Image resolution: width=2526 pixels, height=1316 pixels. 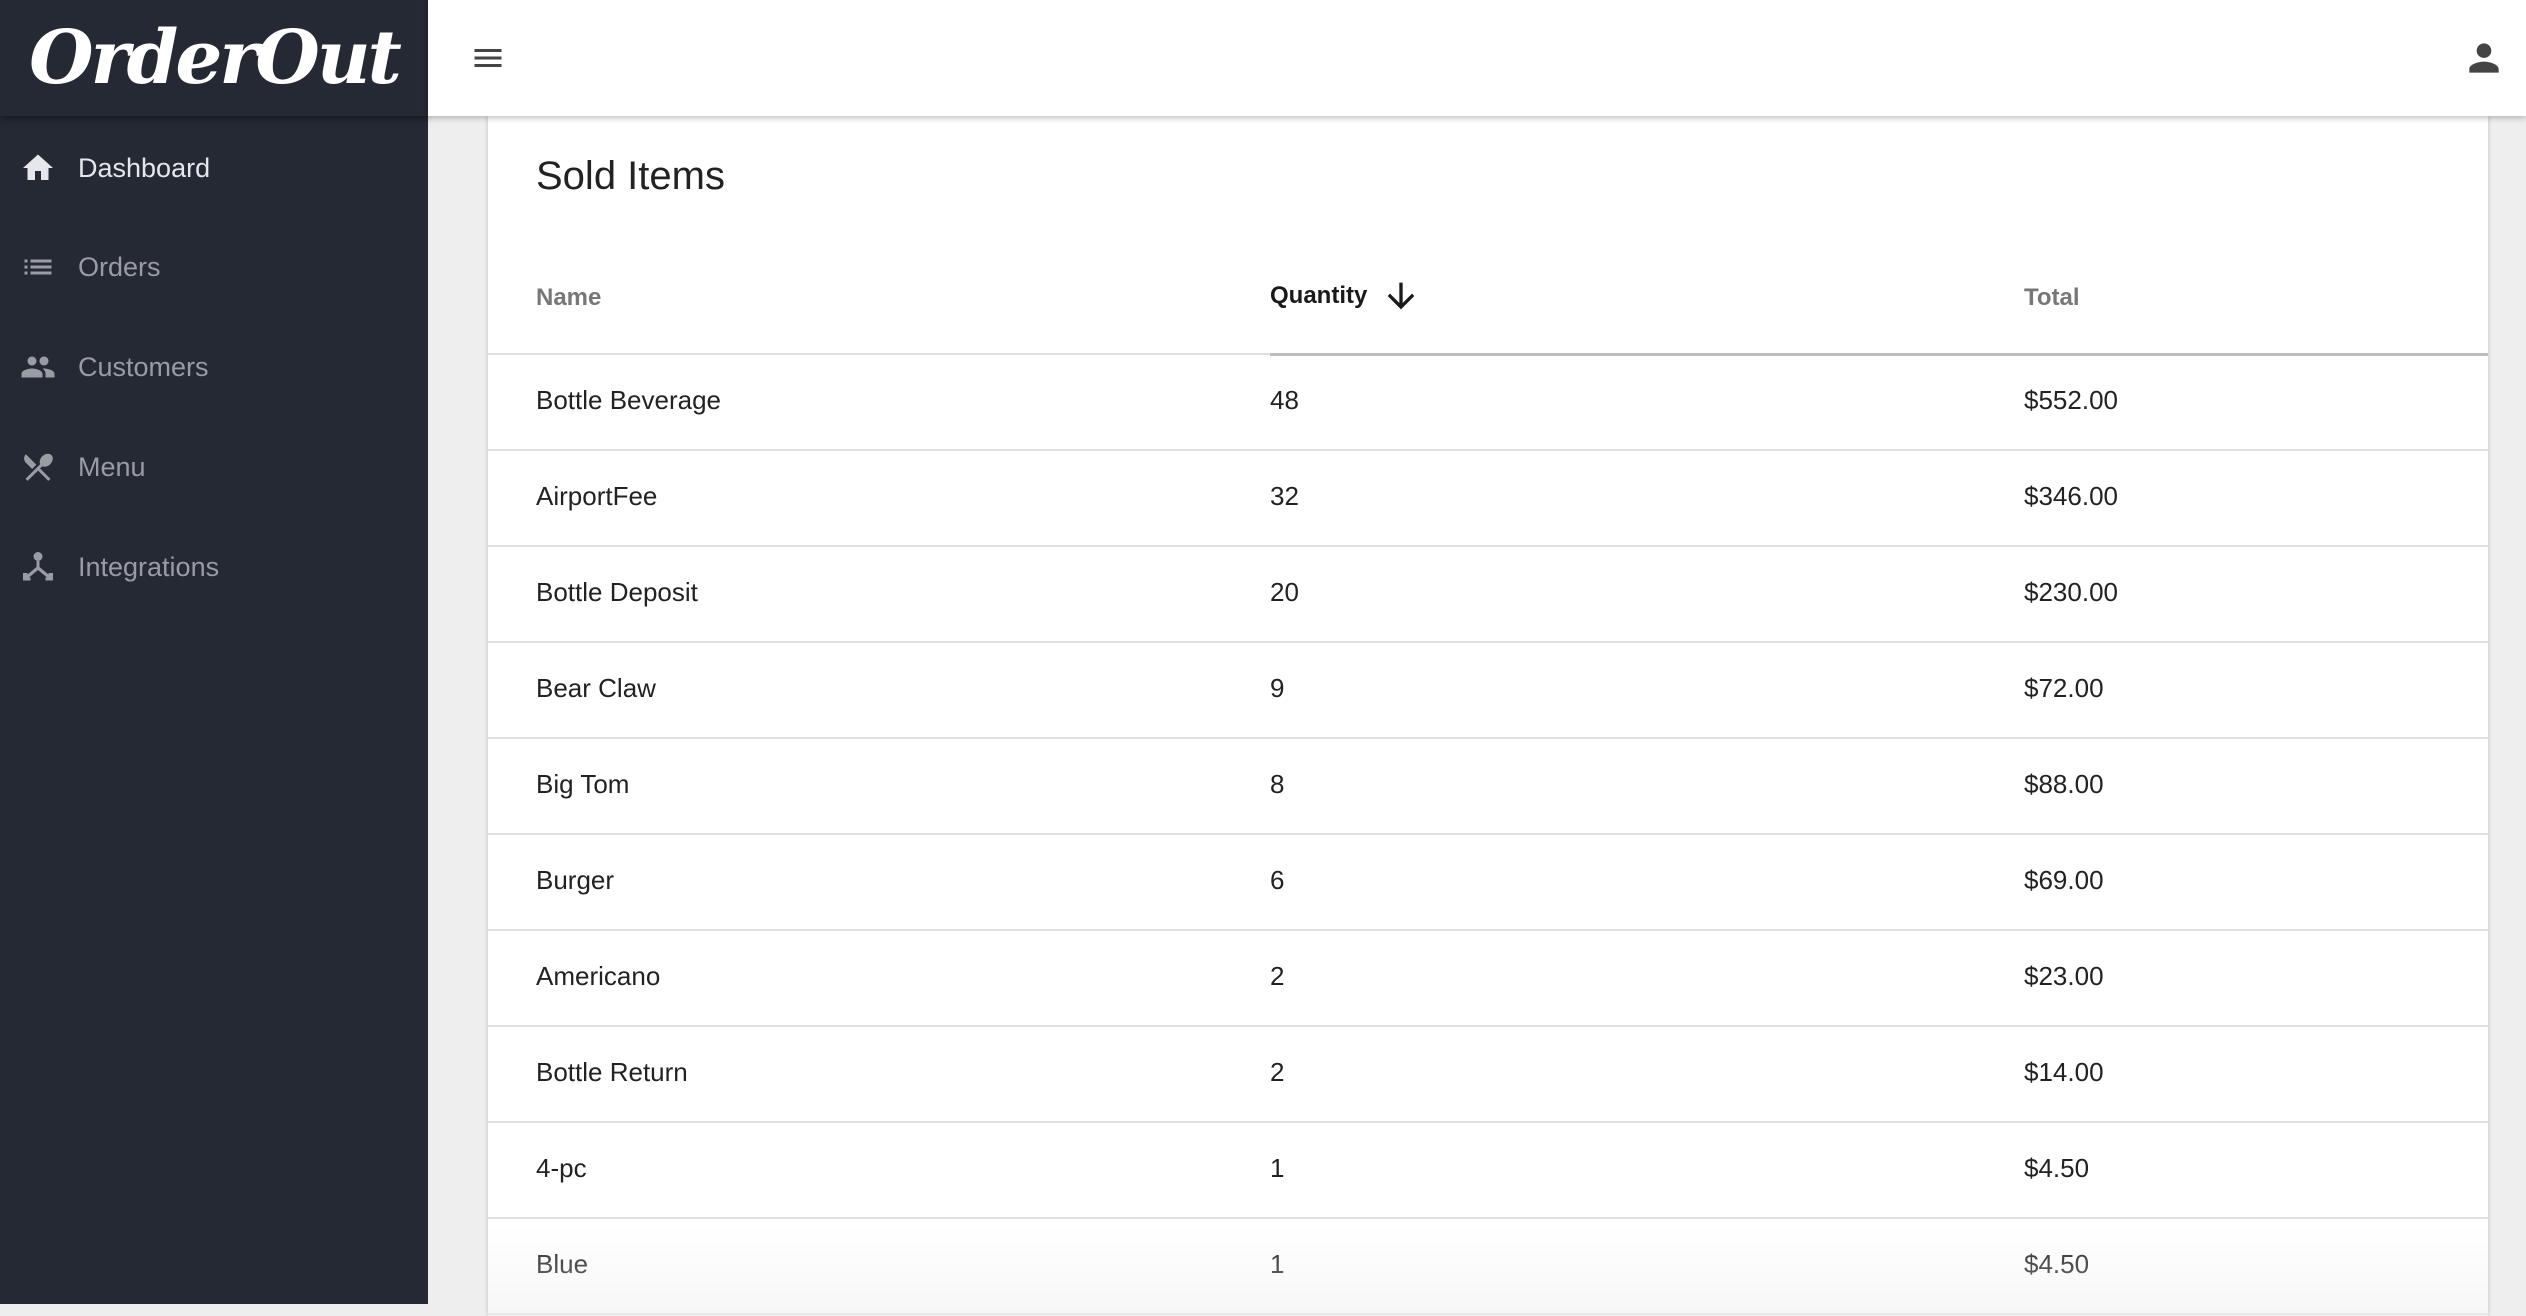 What do you see at coordinates (1284, 592) in the screenshot?
I see `cell-quantity: 20` at bounding box center [1284, 592].